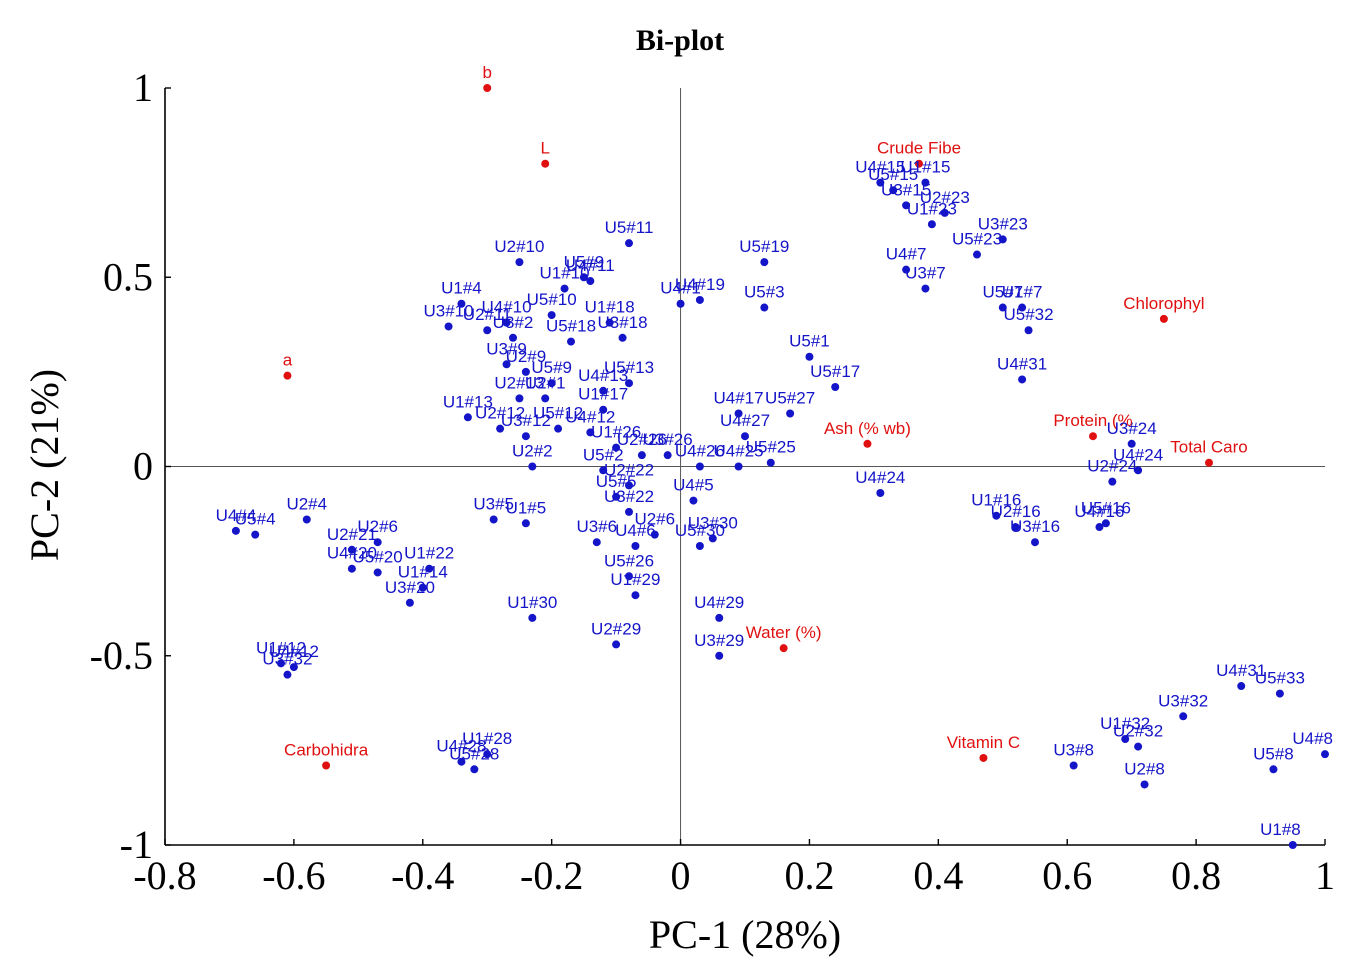 The image size is (1367, 967). What do you see at coordinates (919, 148) in the screenshot?
I see `point-label: Crude Fibe` at bounding box center [919, 148].